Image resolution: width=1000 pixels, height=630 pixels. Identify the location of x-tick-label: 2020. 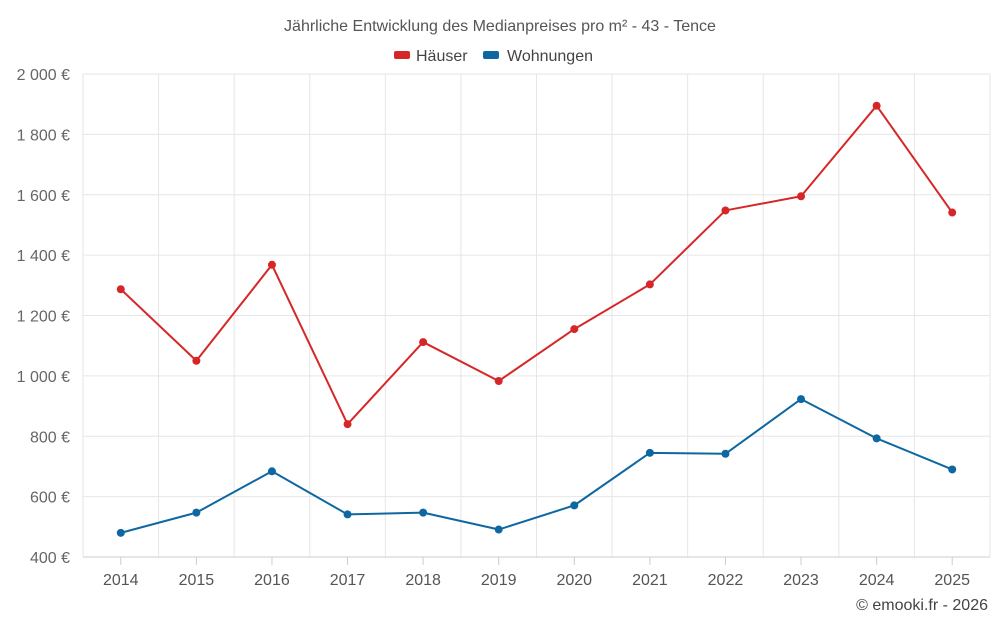
(574, 580).